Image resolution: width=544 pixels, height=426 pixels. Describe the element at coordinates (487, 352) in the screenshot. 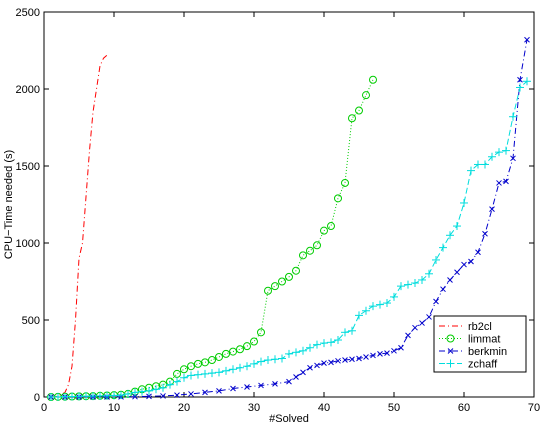

I see `legend-label: berkmin` at that location.